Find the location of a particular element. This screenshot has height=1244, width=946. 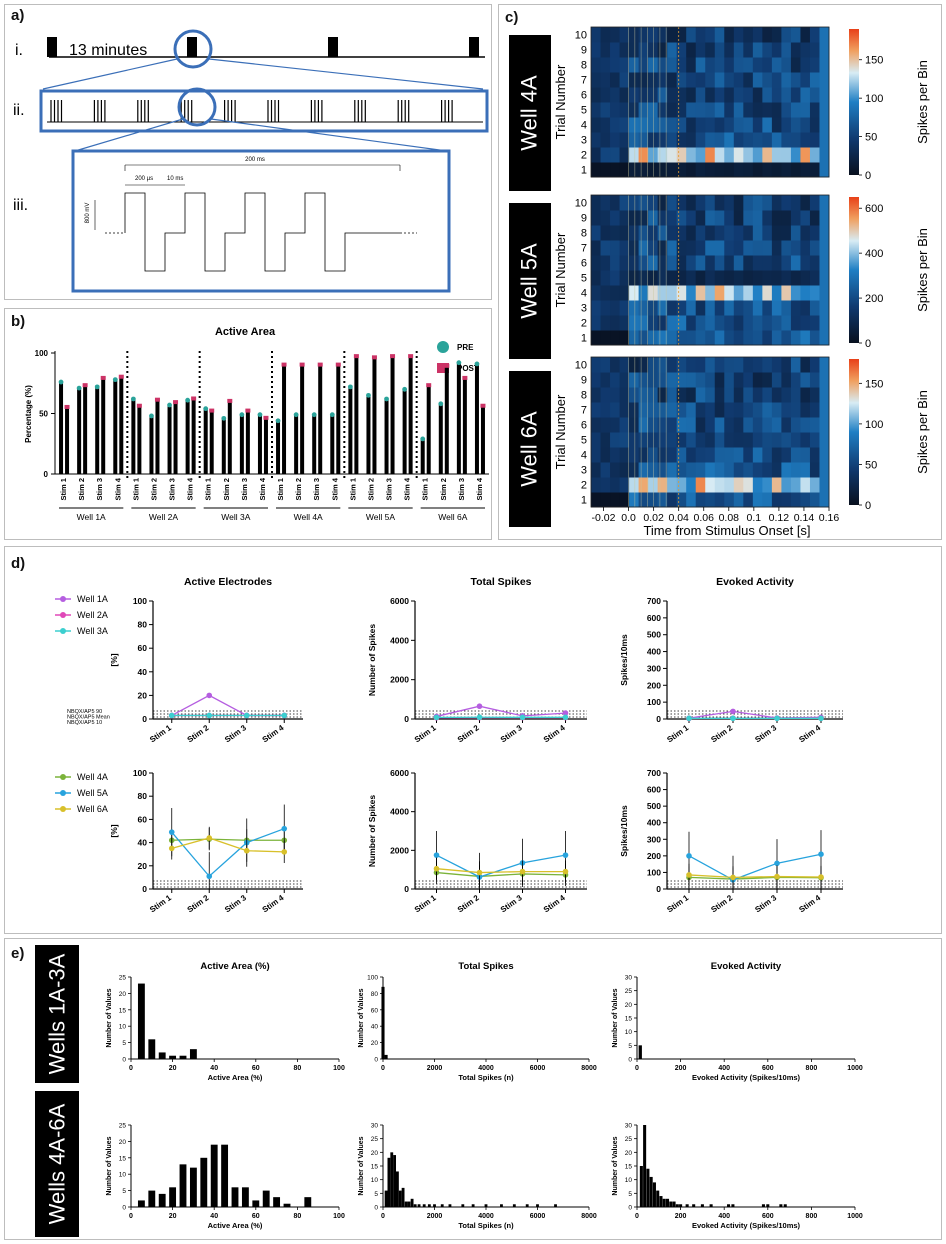

well-label-2: Well 6A is located at coordinates (530, 449).